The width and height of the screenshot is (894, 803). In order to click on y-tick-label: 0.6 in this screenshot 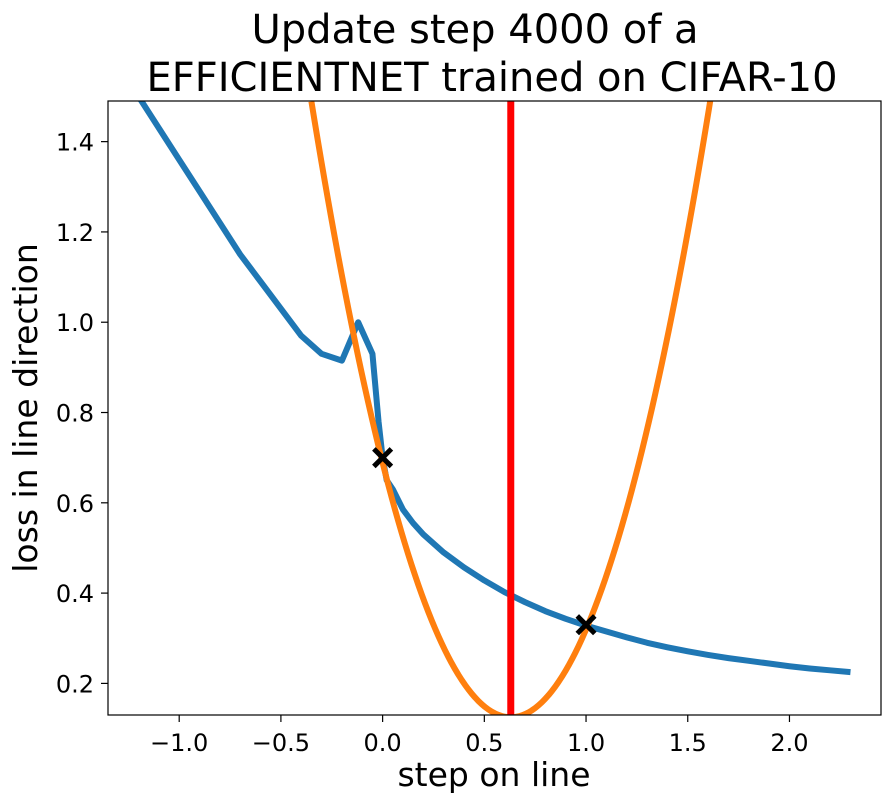, I will do `click(75, 504)`.